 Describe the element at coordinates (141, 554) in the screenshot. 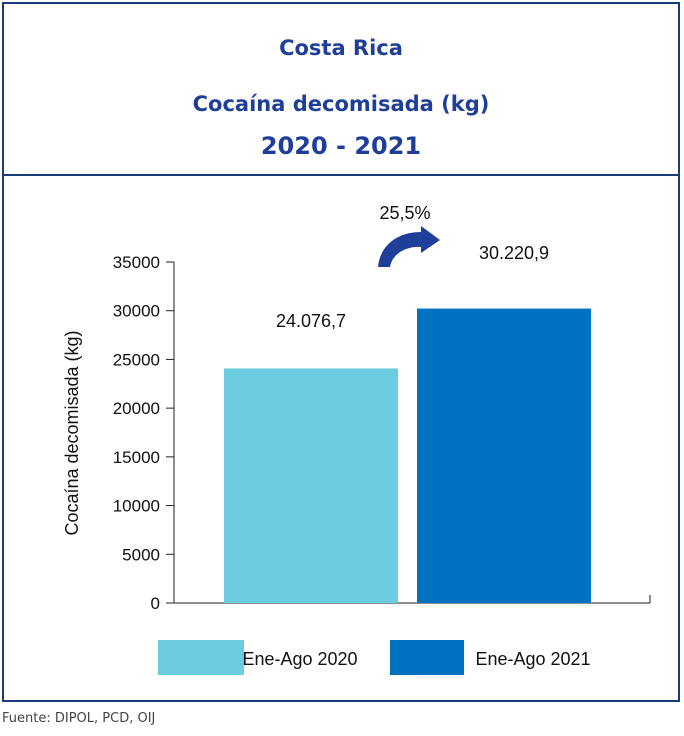

I see `y-tick-label-1: 5000` at that location.